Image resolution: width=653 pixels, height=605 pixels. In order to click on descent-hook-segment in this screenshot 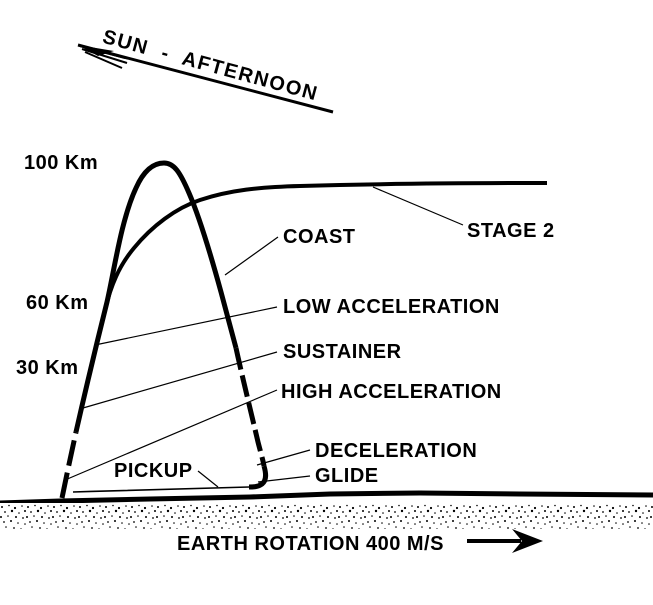, I will do `click(258, 477)`.